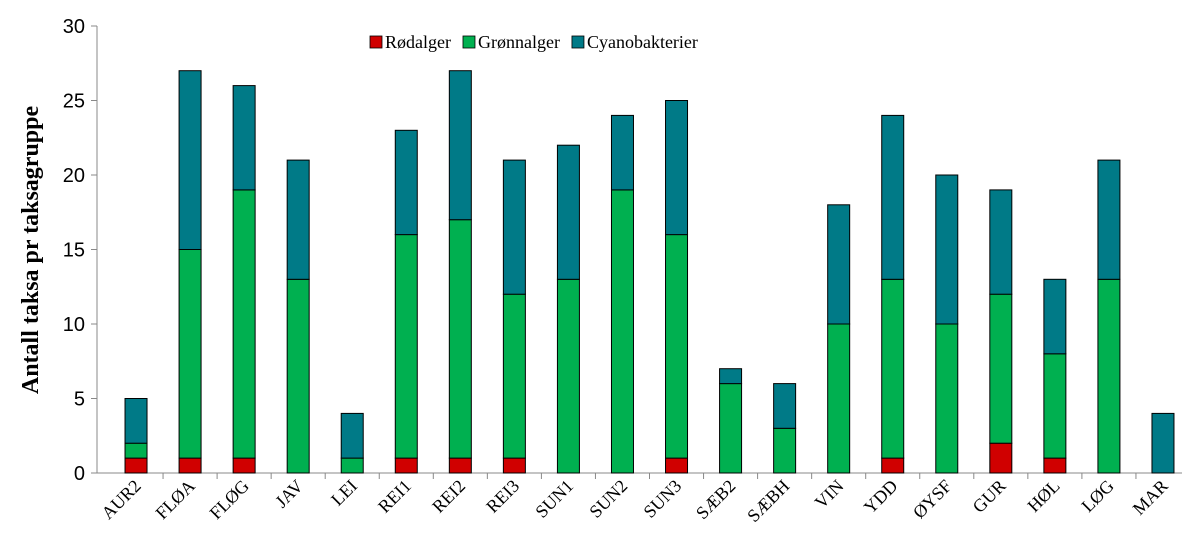  I want to click on x-tick-label: MAR, so click(1150, 497).